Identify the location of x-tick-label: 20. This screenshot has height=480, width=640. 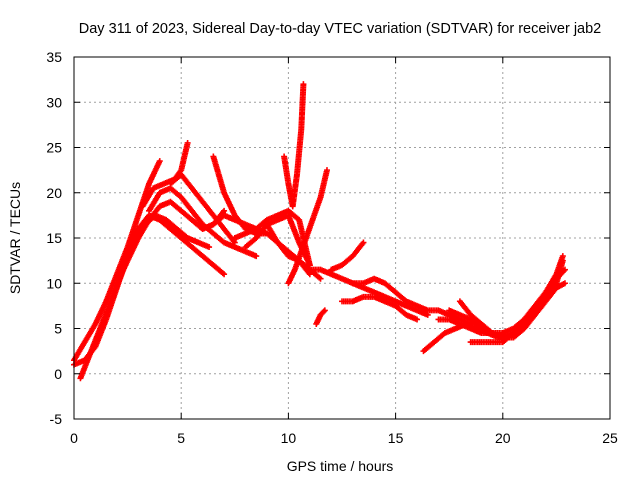
(503, 438).